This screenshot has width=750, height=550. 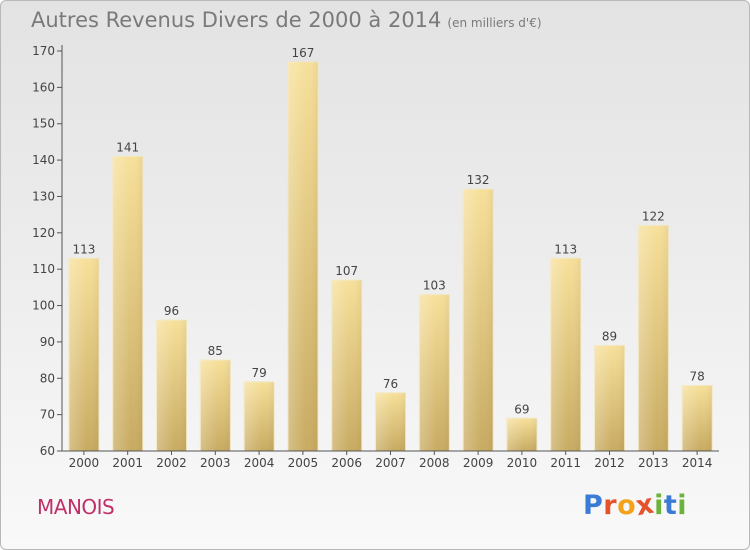 What do you see at coordinates (259, 463) in the screenshot?
I see `x-tick-label: 2004` at bounding box center [259, 463].